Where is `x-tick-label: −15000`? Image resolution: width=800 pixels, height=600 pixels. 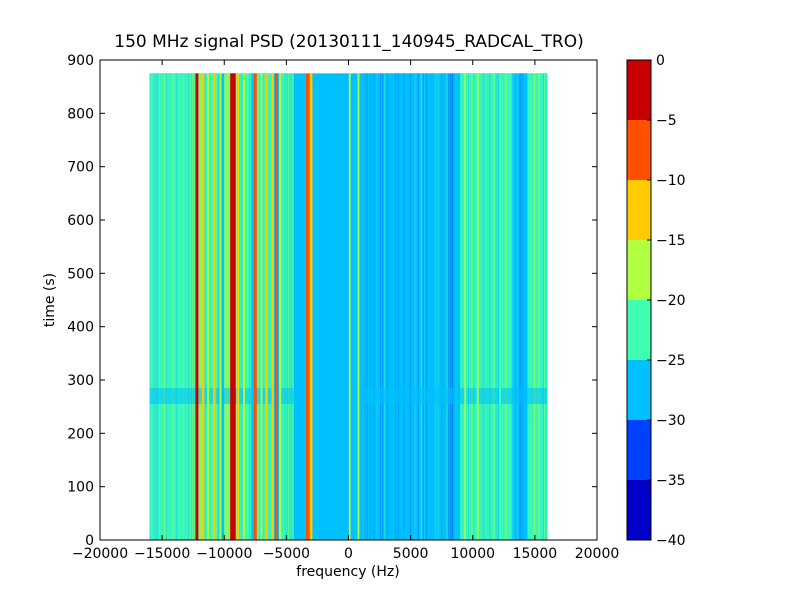 x-tick-label: −15000 is located at coordinates (162, 554).